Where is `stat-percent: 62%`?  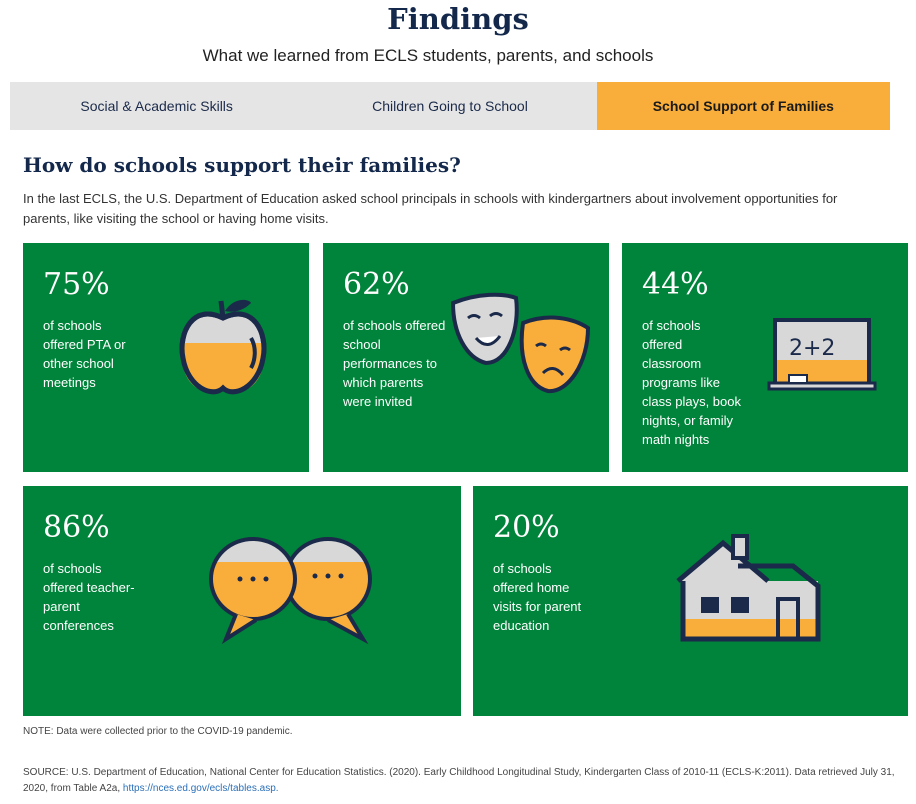 stat-percent: 62% is located at coordinates (376, 284).